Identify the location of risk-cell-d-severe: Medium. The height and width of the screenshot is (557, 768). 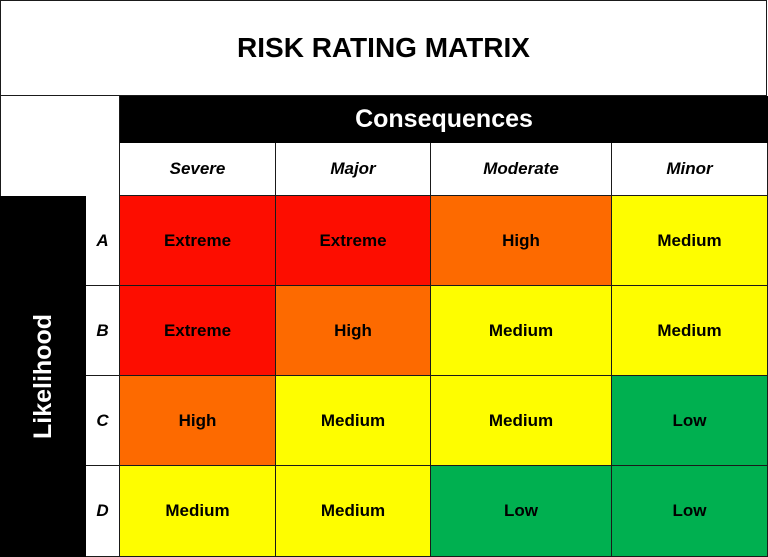
(198, 511).